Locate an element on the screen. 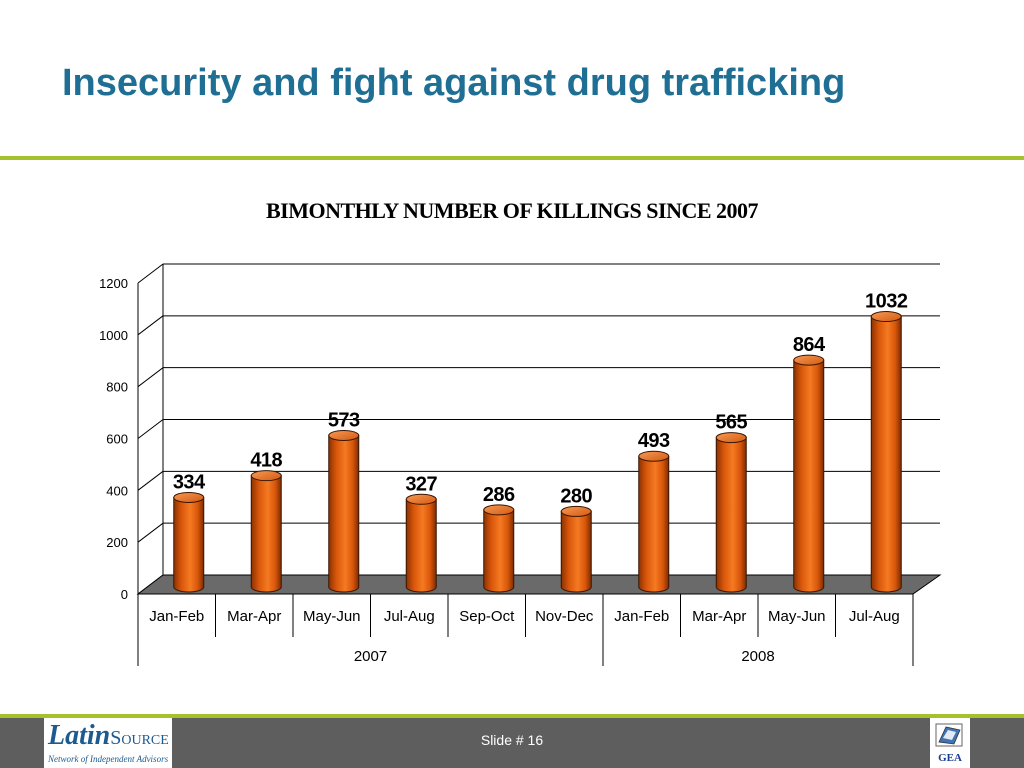 Image resolution: width=1024 pixels, height=768 pixels. footer-divider is located at coordinates (512, 716).